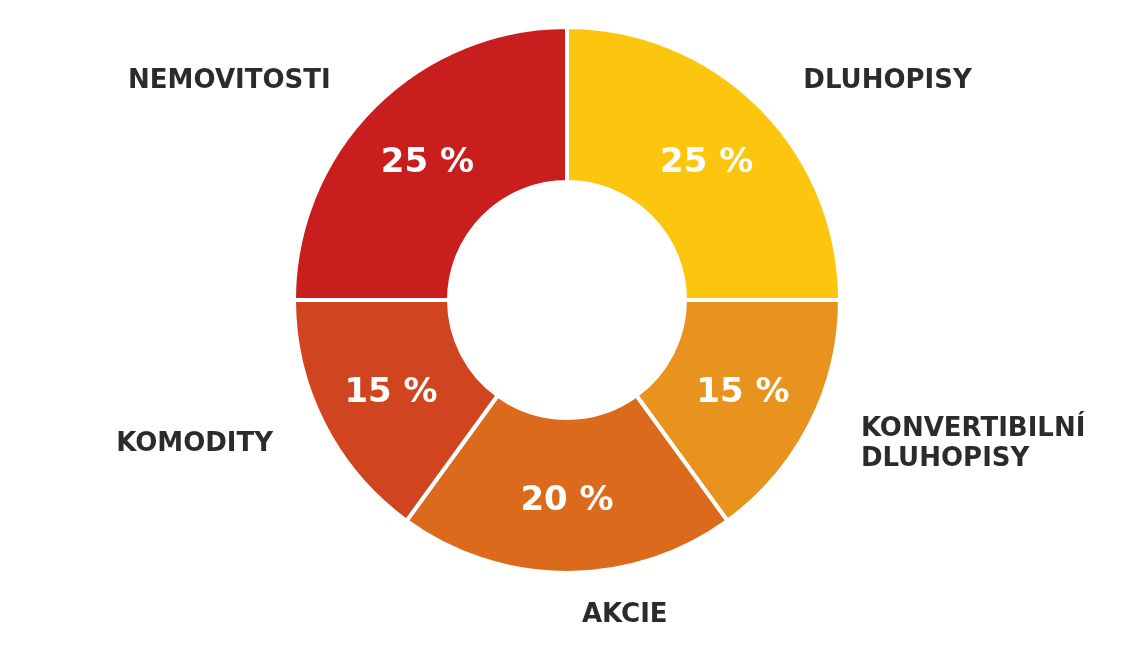 This screenshot has height=670, width=1134. What do you see at coordinates (625, 613) in the screenshot?
I see `slice-label: AKCIE` at bounding box center [625, 613].